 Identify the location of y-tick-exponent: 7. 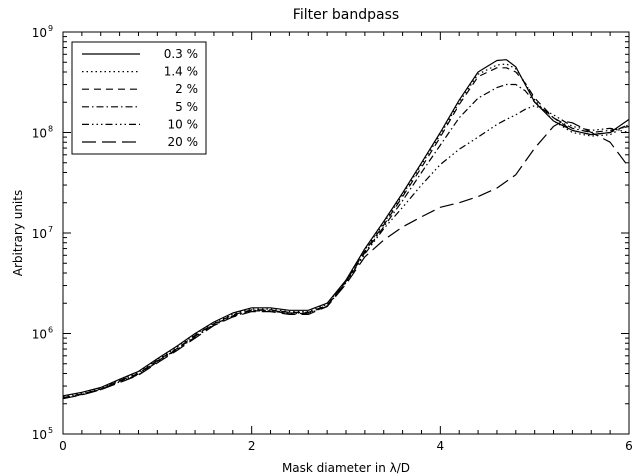
(50, 229).